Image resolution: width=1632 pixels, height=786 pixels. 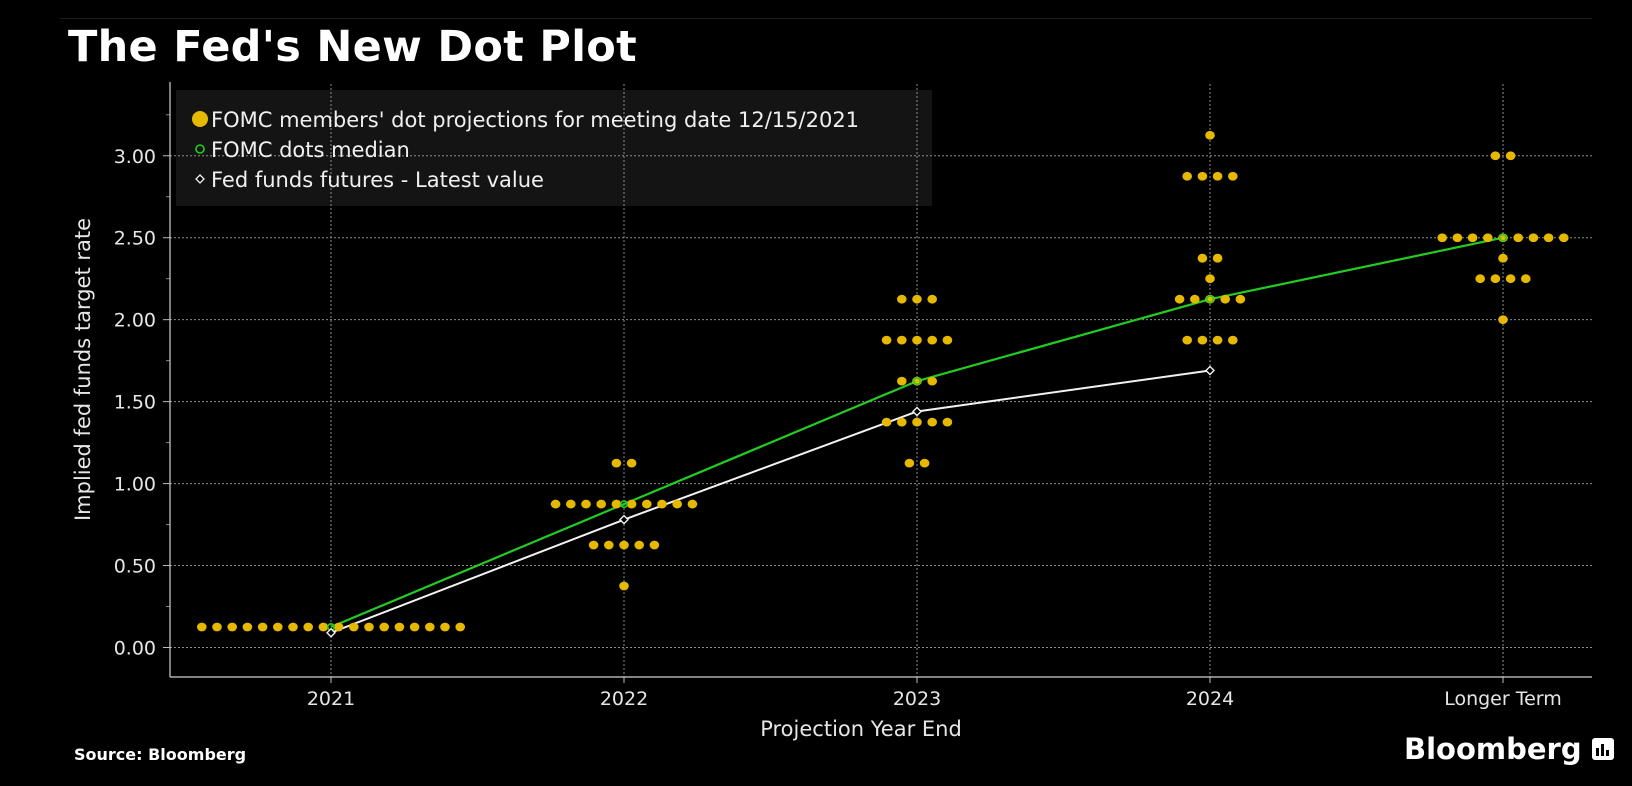 I want to click on legend-futures-marker, so click(x=200, y=179).